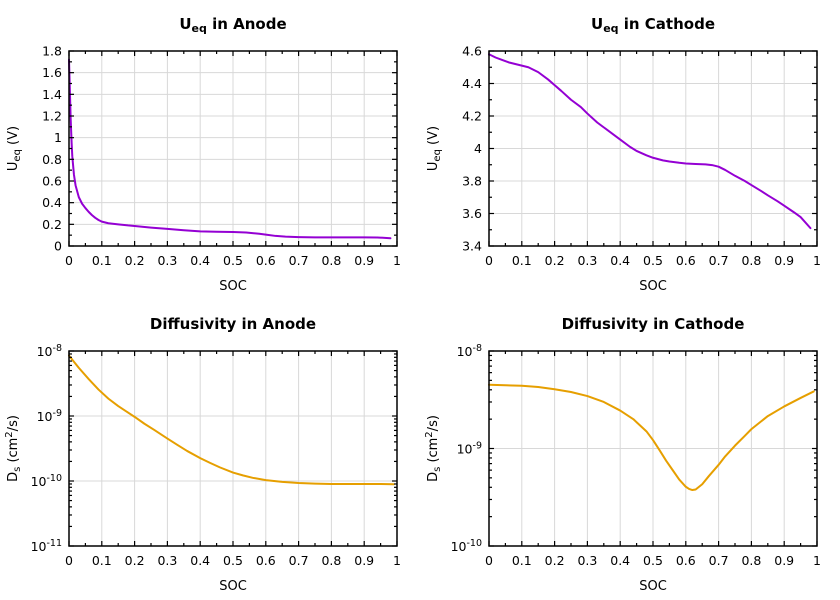 Image resolution: width=840 pixels, height=600 pixels. I want to click on diffusivity-anode-ylabel: Ds (cm2/s), so click(13, 448).